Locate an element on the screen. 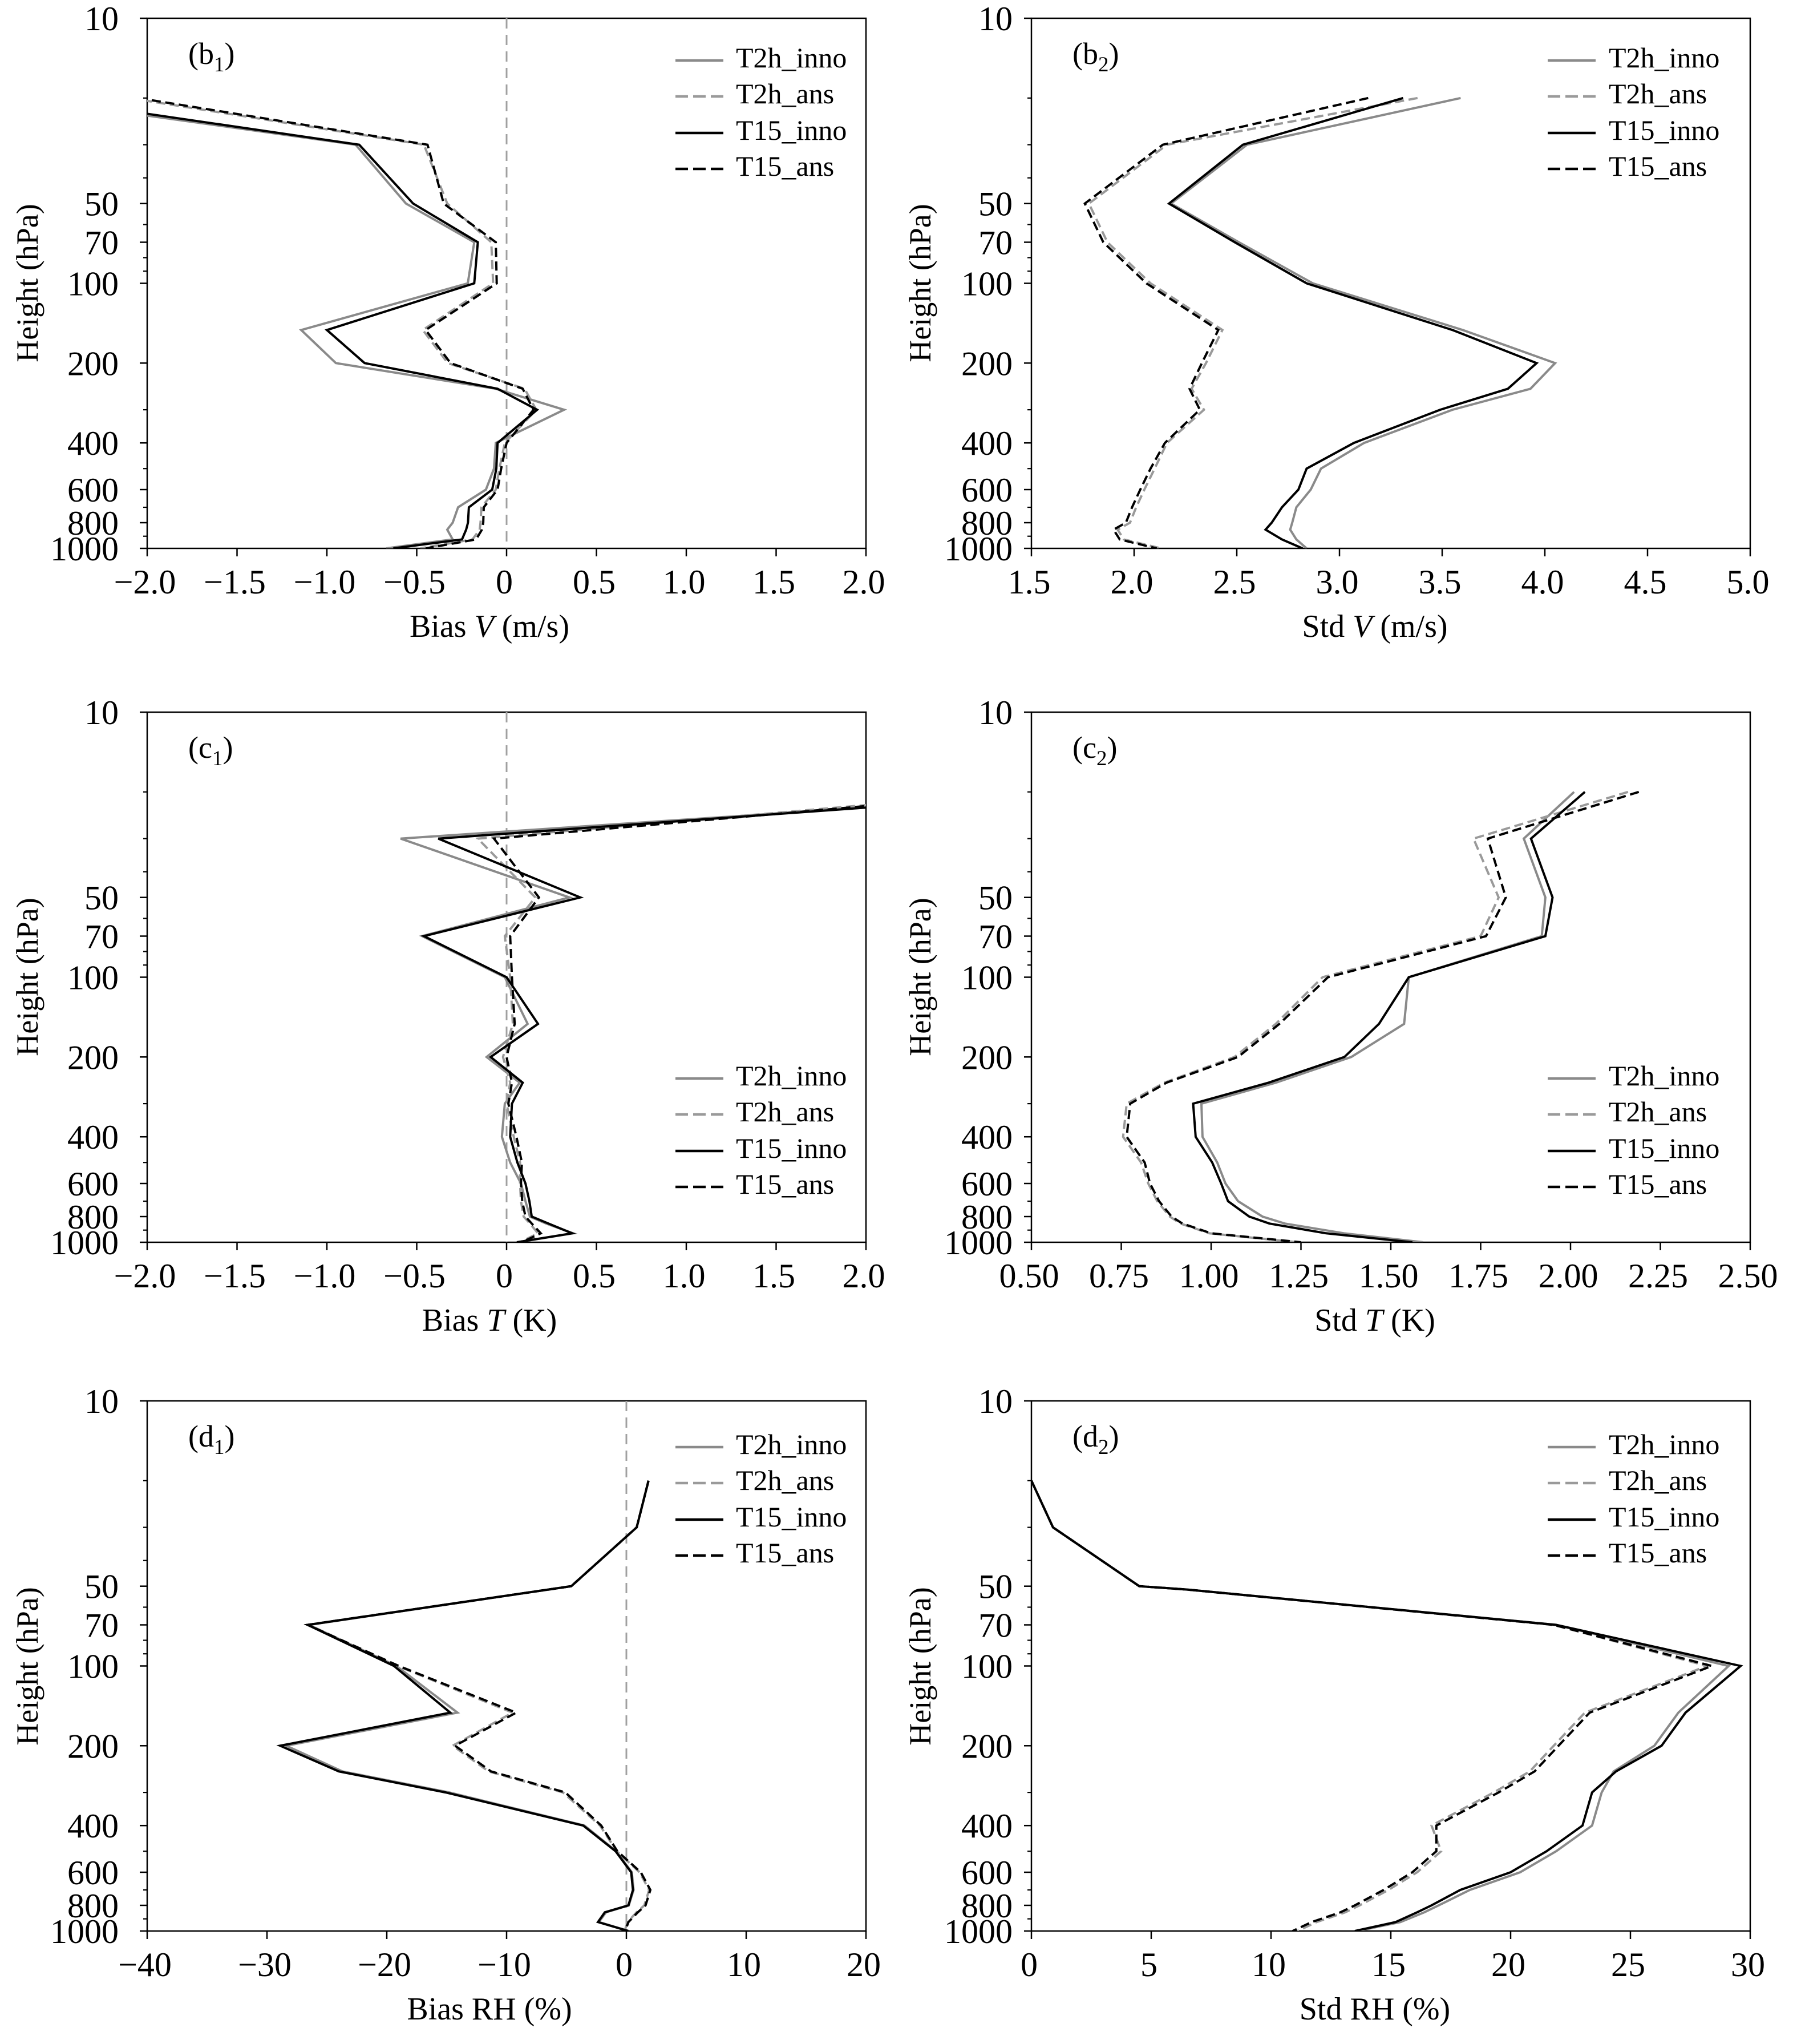 Image resolution: width=1797 pixels, height=2044 pixels. svg-text: Bias V (m/s) is located at coordinates (489, 626).